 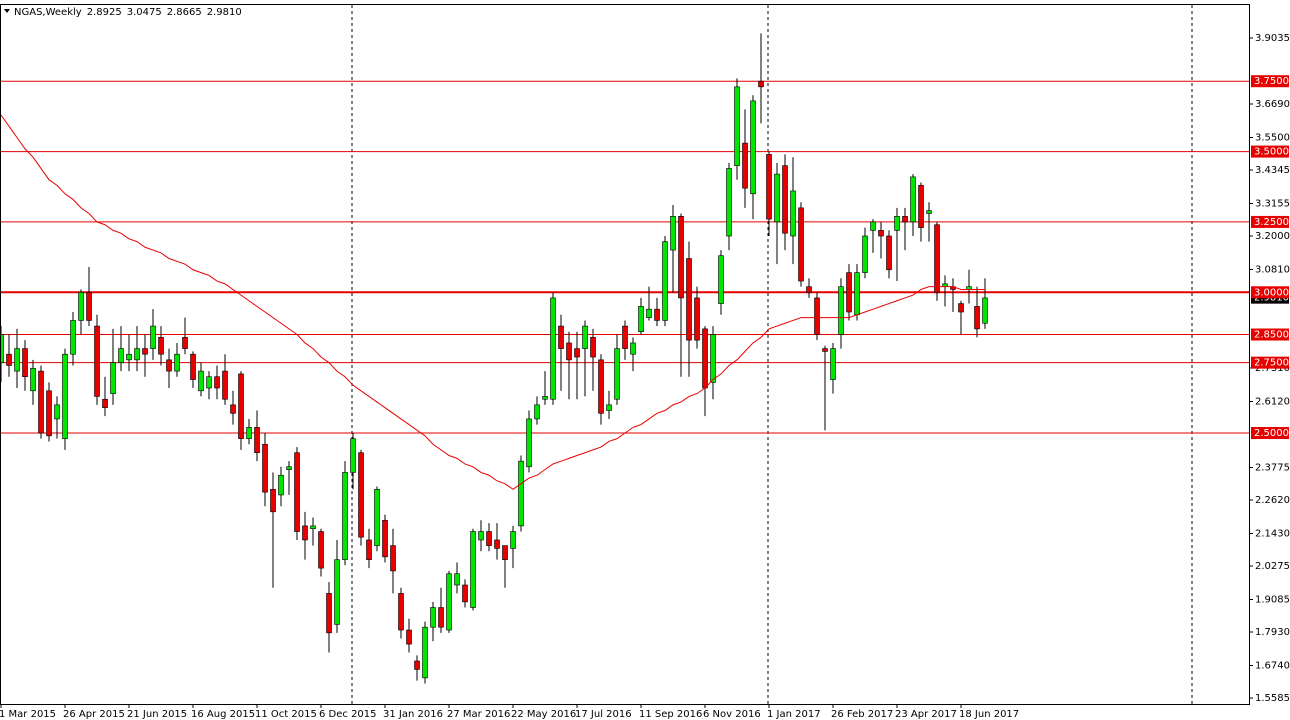 I want to click on x-tick-label: 6 Nov 2016, so click(x=732, y=714).